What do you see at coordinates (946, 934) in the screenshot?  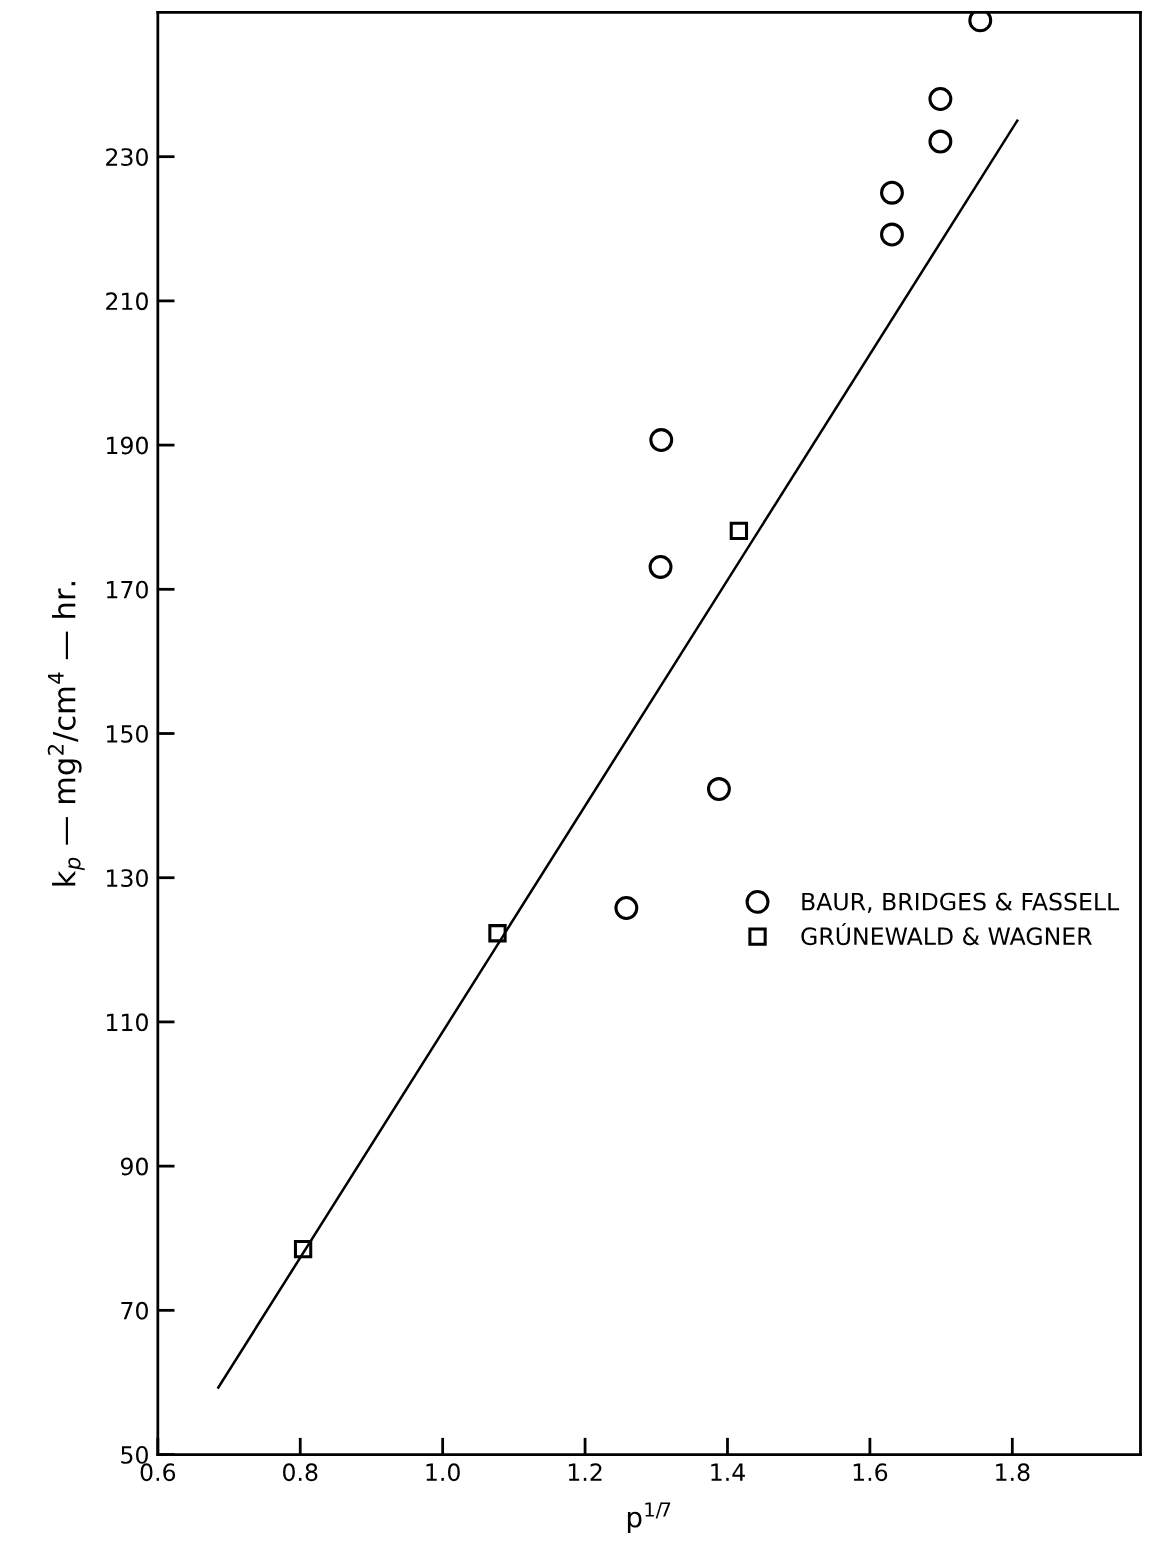 I see `legend-label: GRÚNEWALD & WAGNER` at bounding box center [946, 934].